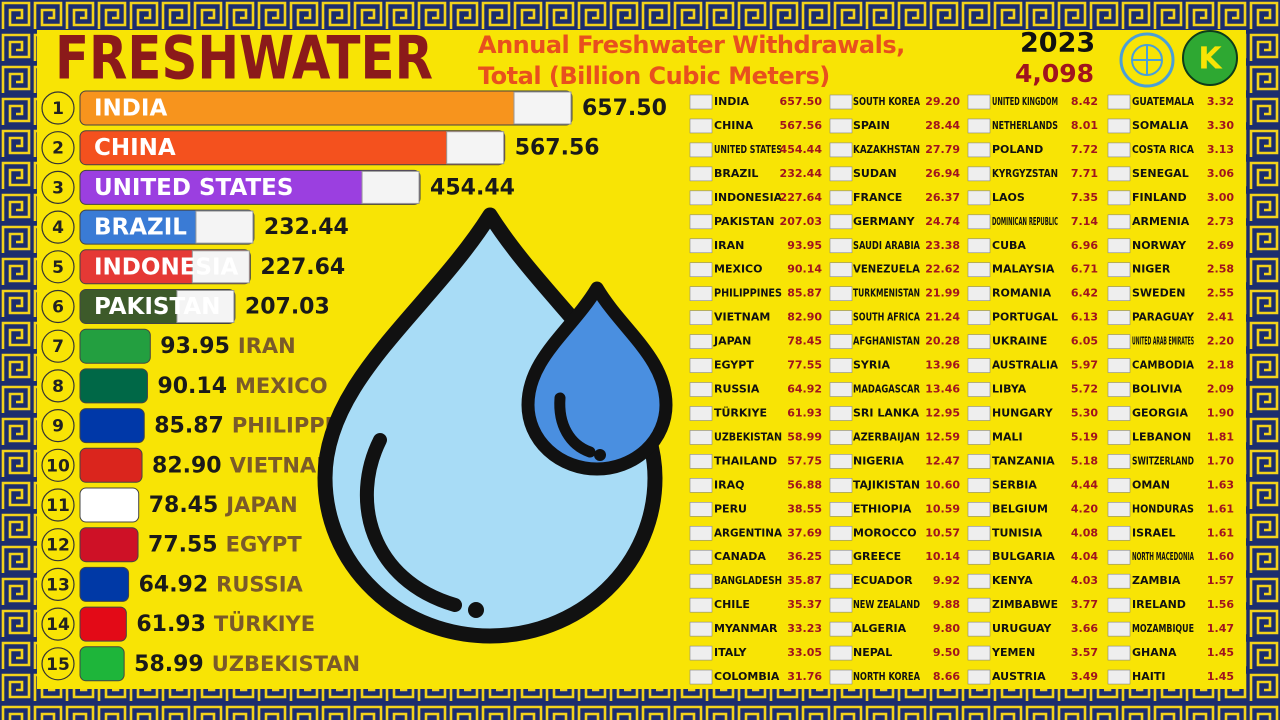 Image resolution: width=1280 pixels, height=720 pixels. What do you see at coordinates (187, 465) in the screenshot?
I see `value-label: 82.90` at bounding box center [187, 465].